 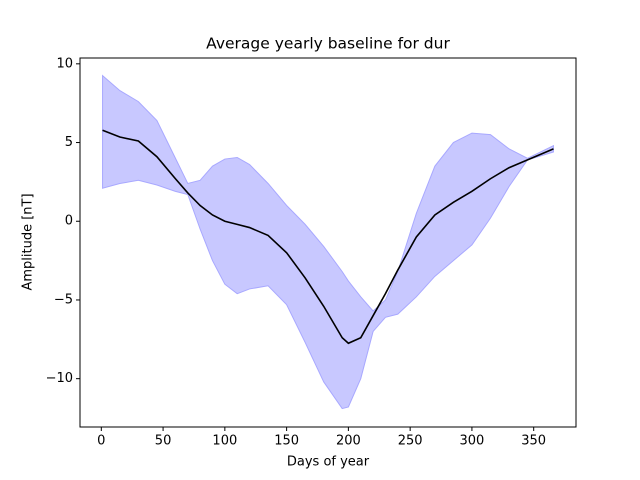 I want to click on y-tick-label: −5, so click(x=63, y=299).